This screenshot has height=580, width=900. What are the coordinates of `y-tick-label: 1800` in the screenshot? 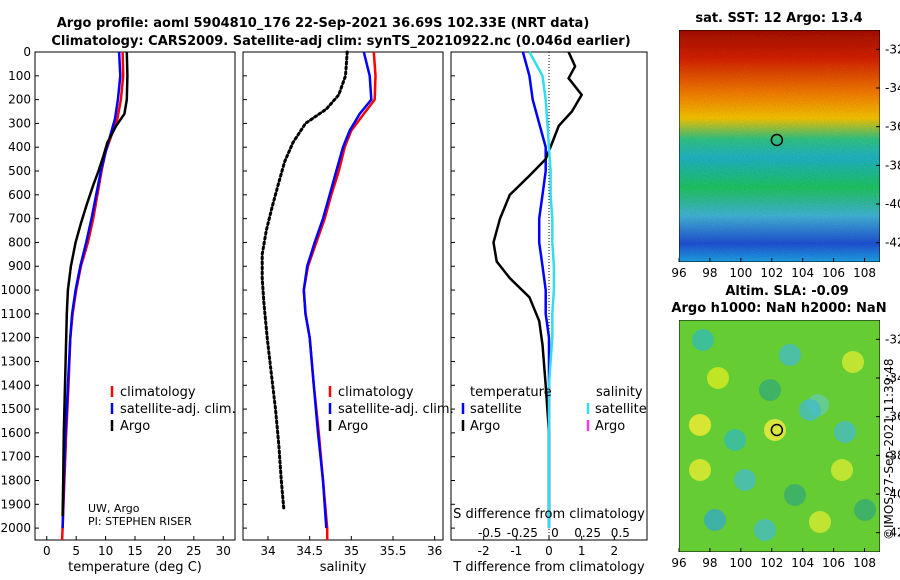 It's located at (15, 480).